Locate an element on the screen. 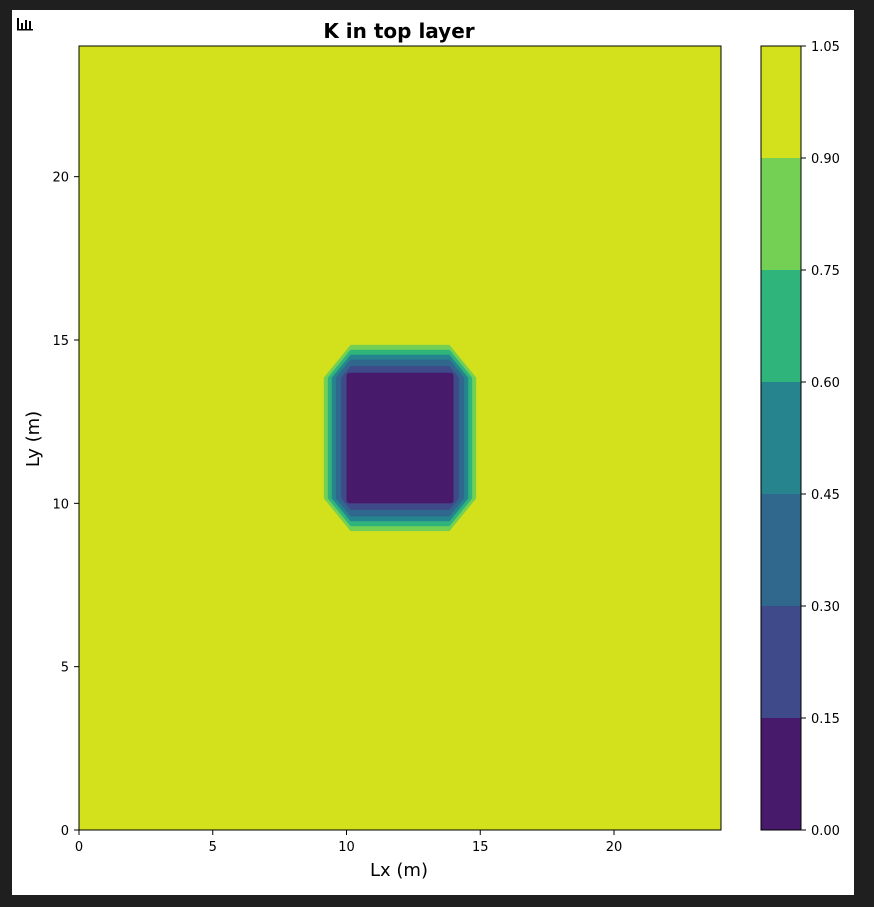 The height and width of the screenshot is (907, 874). x-tick-label: 15 is located at coordinates (480, 847).